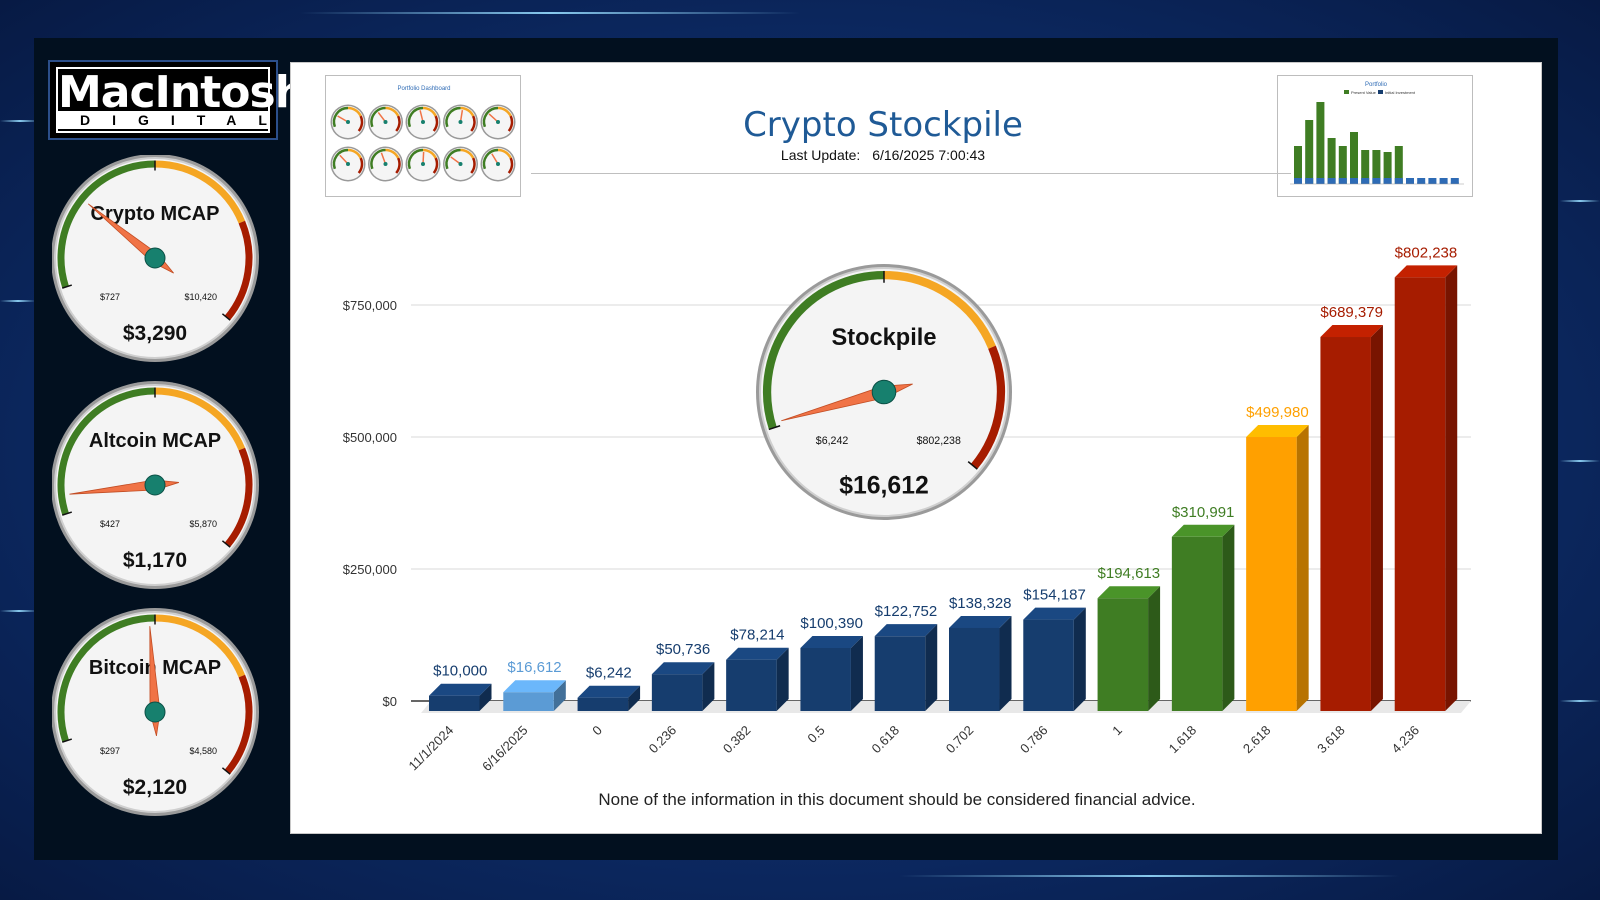  I want to click on x-tick-label: 1.618, so click(1183, 740).